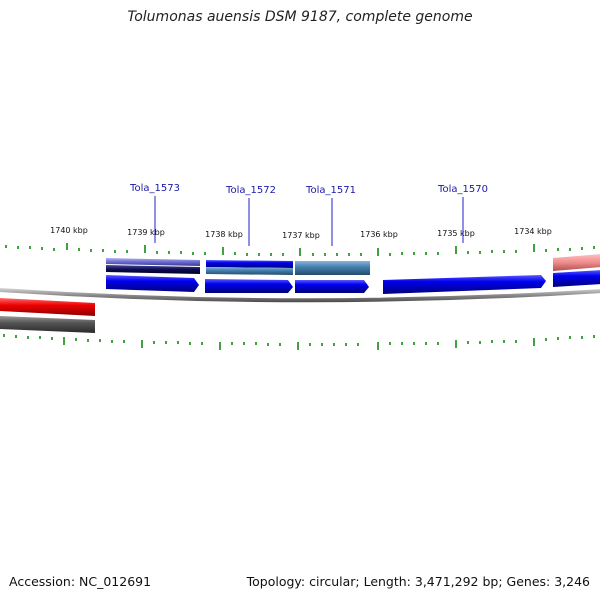  I want to click on ruler-label: 1736 kbp, so click(379, 234).